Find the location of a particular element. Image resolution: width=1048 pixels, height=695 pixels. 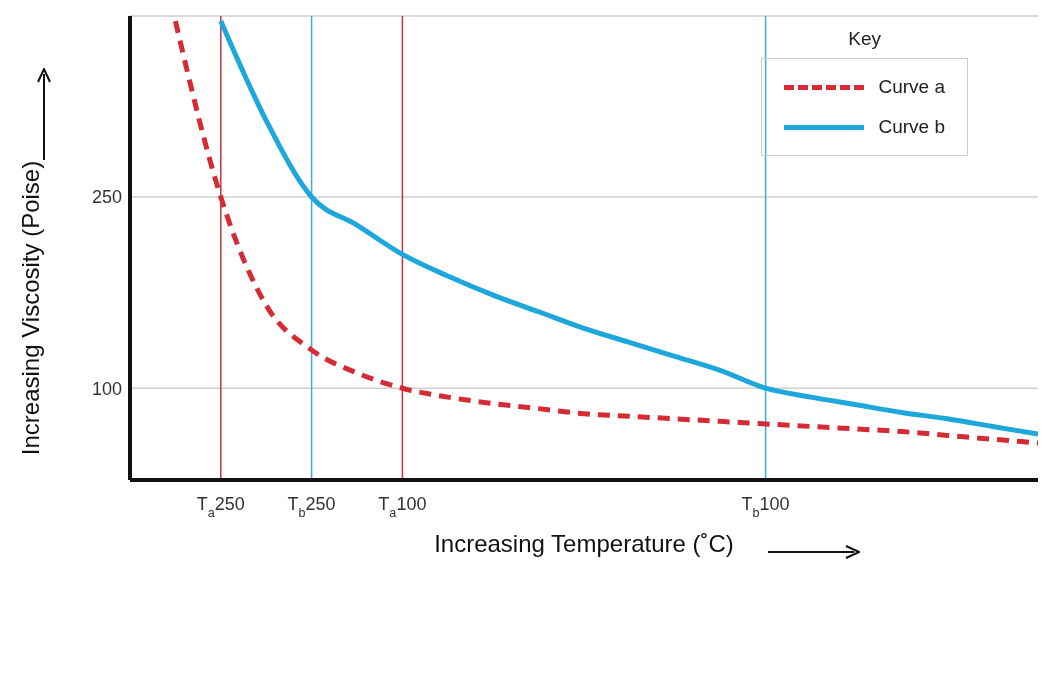

x-tick-label: T$_{a}$250 is located at coordinates (220, 507).